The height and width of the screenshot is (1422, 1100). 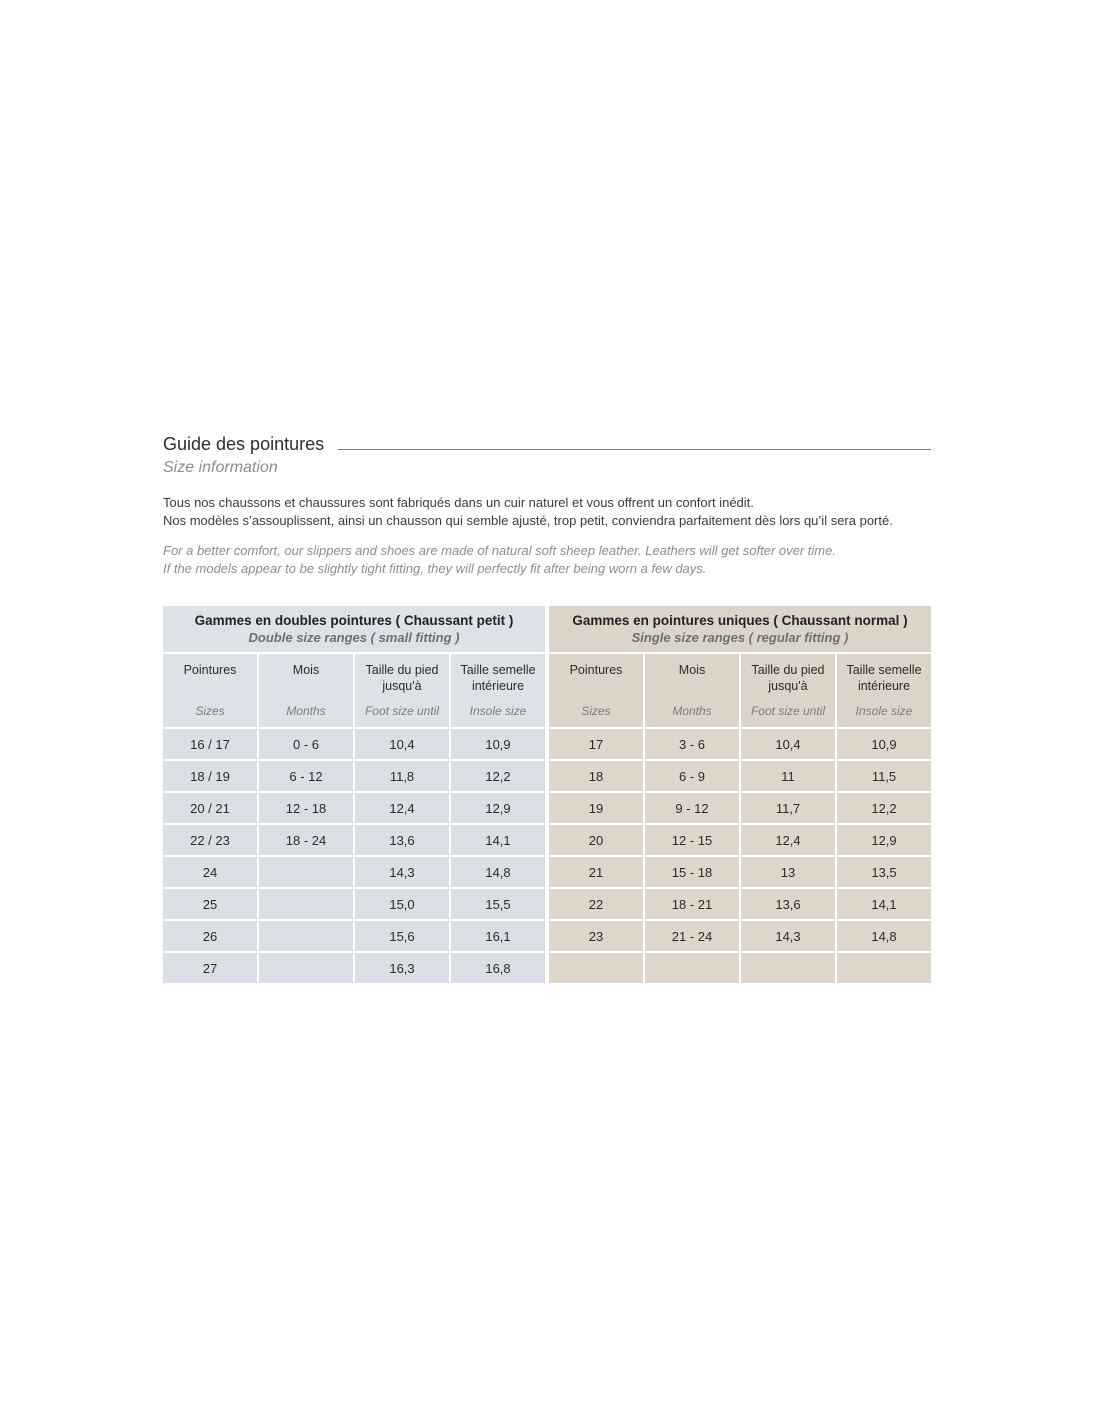 I want to click on table-cell: 3 - 6, so click(x=692, y=744).